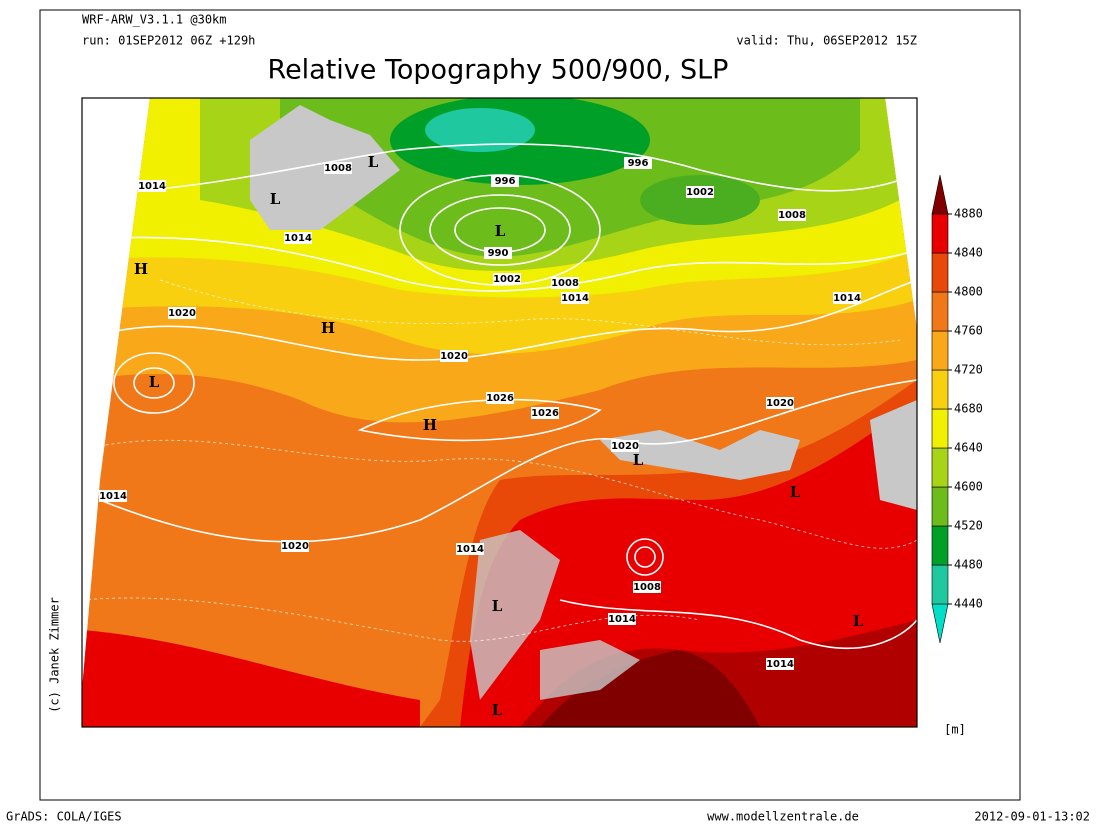  I want to click on website-label: www.modellzentrale.de, so click(783, 817).